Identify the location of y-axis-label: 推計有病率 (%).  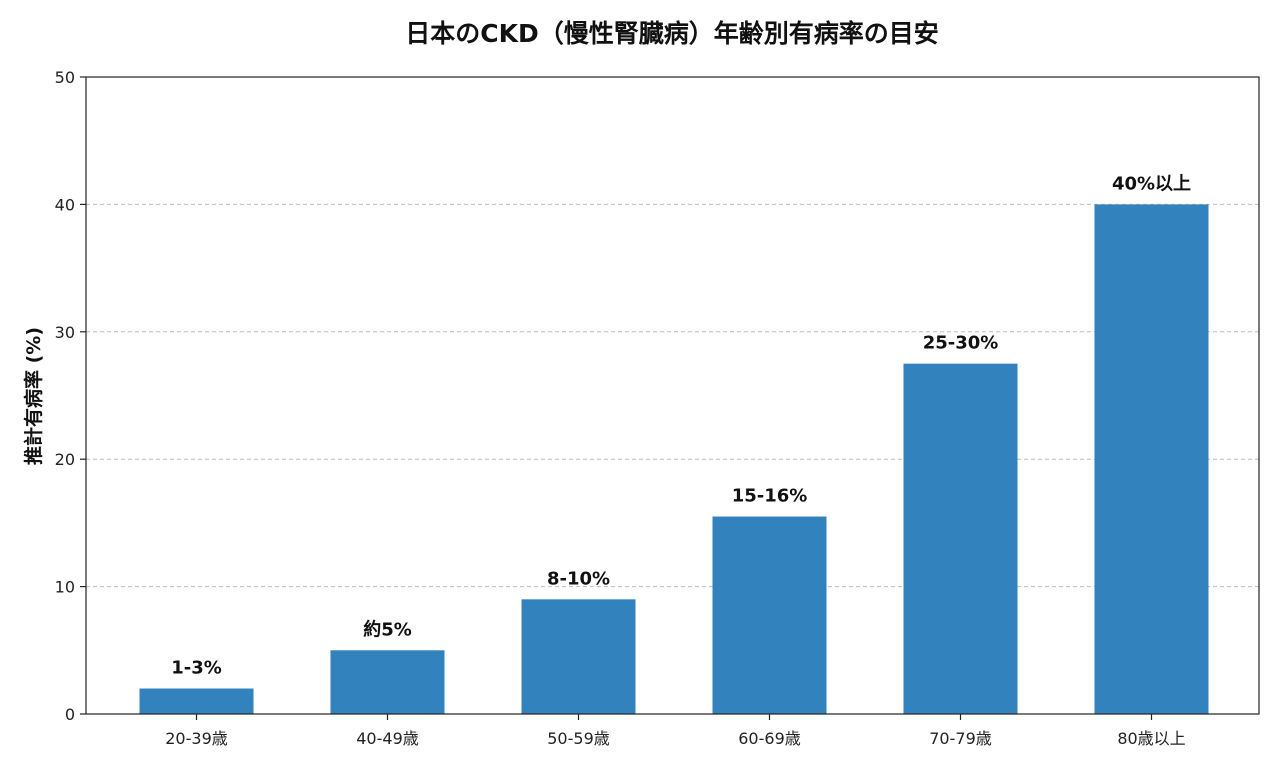
(33, 396).